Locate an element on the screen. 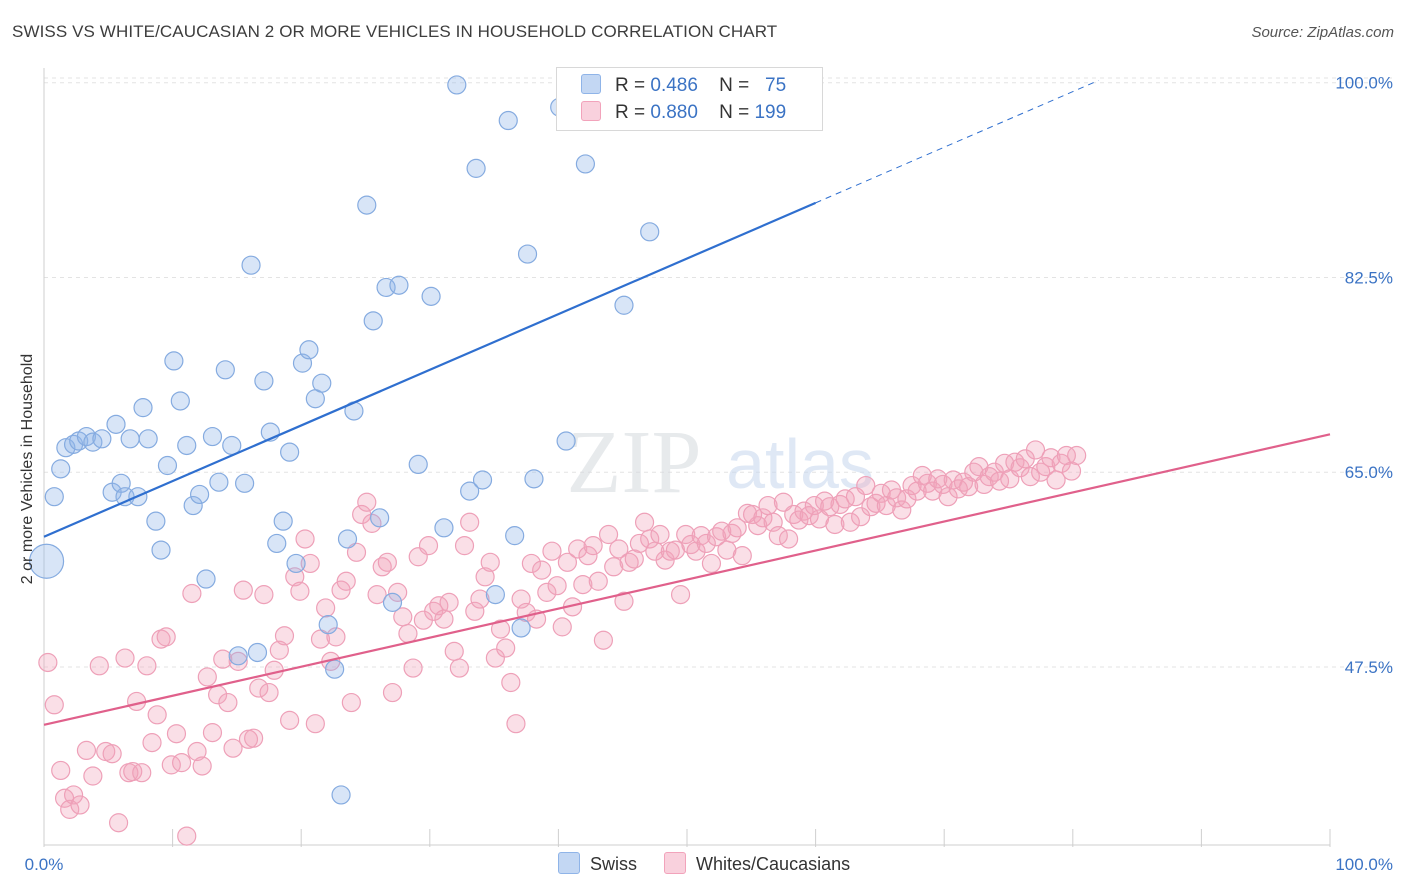  white-r-label: R = is located at coordinates (630, 112).